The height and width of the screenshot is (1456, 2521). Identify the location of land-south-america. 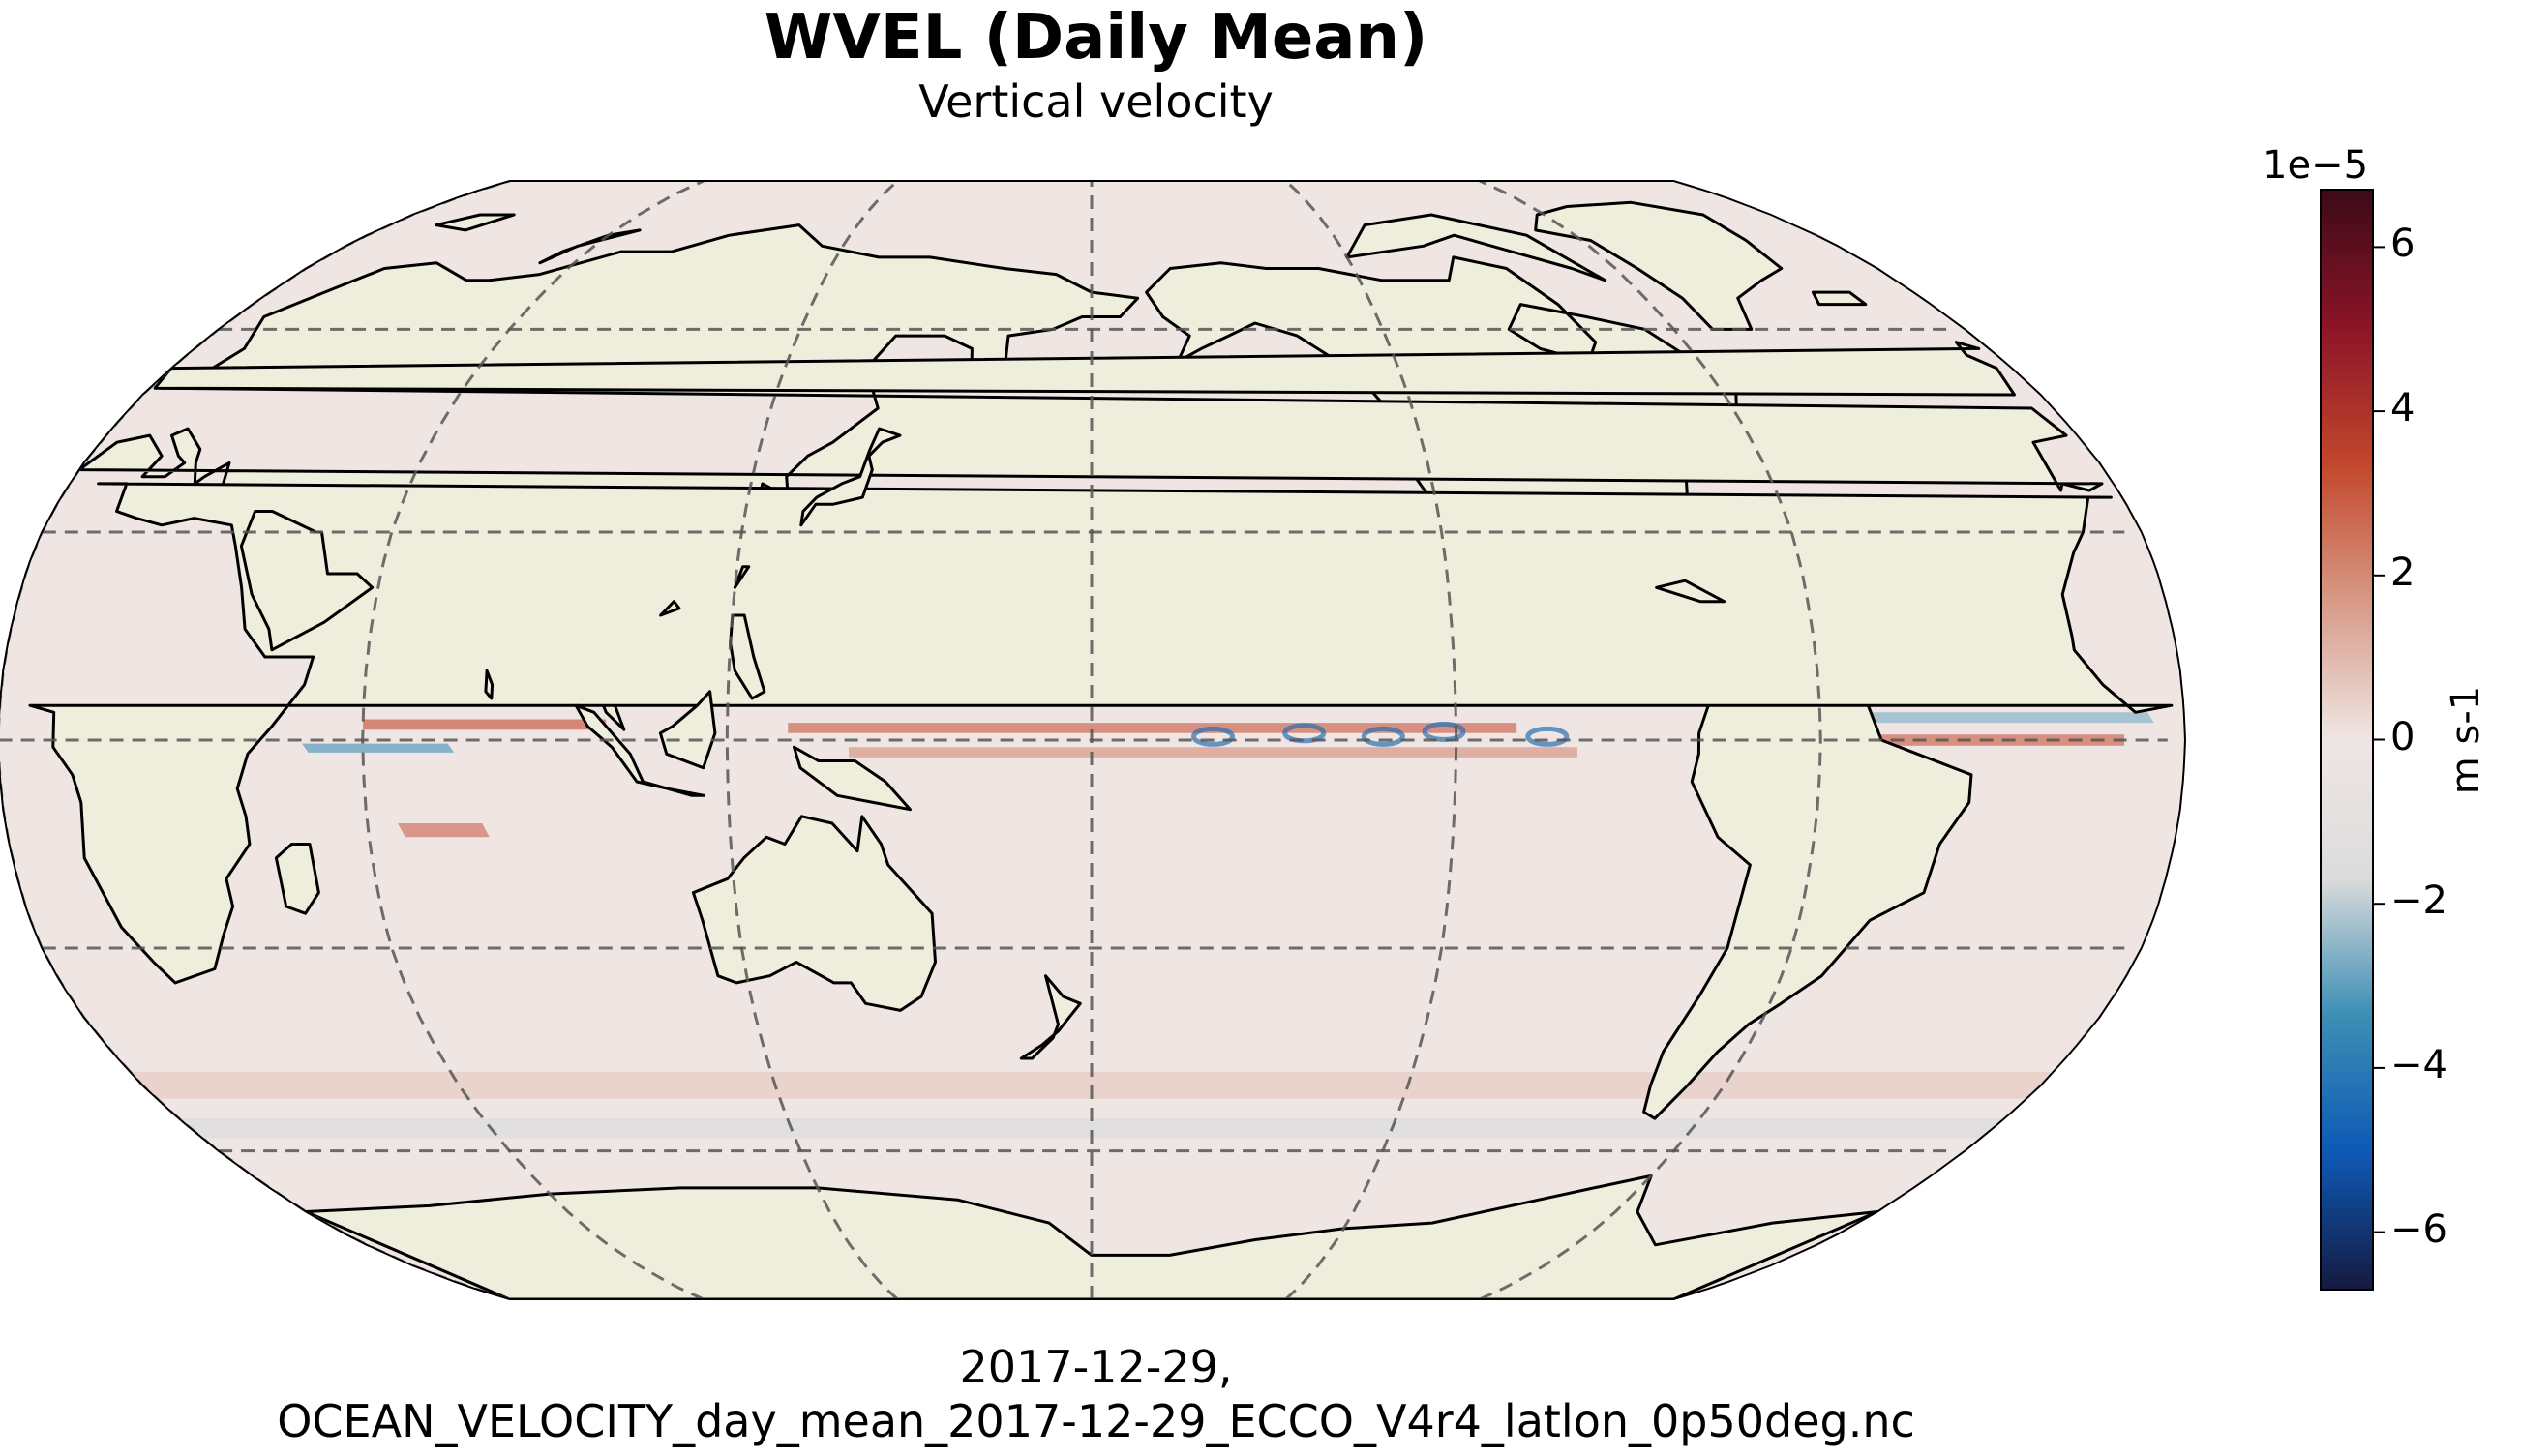
(1807, 888).